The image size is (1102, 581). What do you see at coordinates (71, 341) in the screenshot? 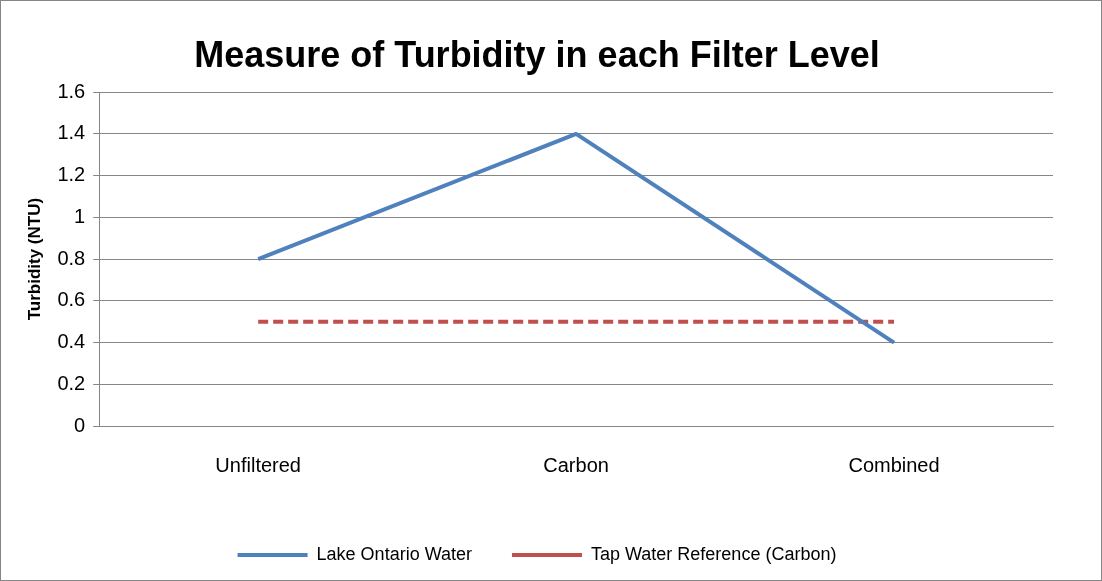
I see `y-tick-label: 0.4` at bounding box center [71, 341].